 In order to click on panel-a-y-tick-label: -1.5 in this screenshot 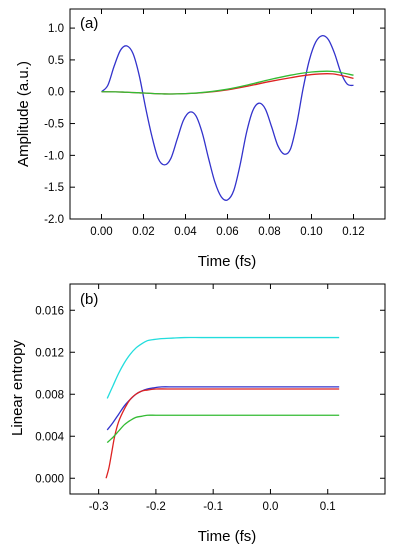, I will do `click(54, 188)`.